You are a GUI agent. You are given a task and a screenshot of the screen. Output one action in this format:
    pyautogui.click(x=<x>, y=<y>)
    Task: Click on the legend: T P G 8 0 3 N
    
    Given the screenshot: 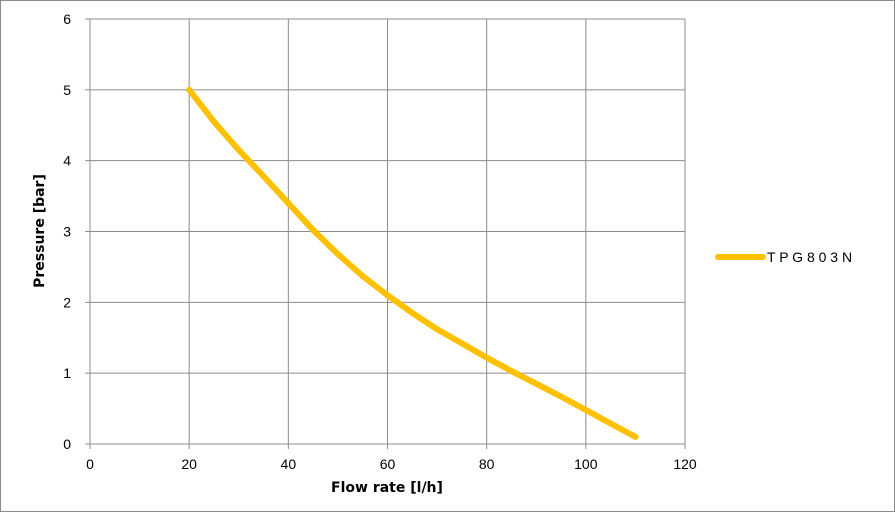 What is the action you would take?
    pyautogui.click(x=783, y=257)
    